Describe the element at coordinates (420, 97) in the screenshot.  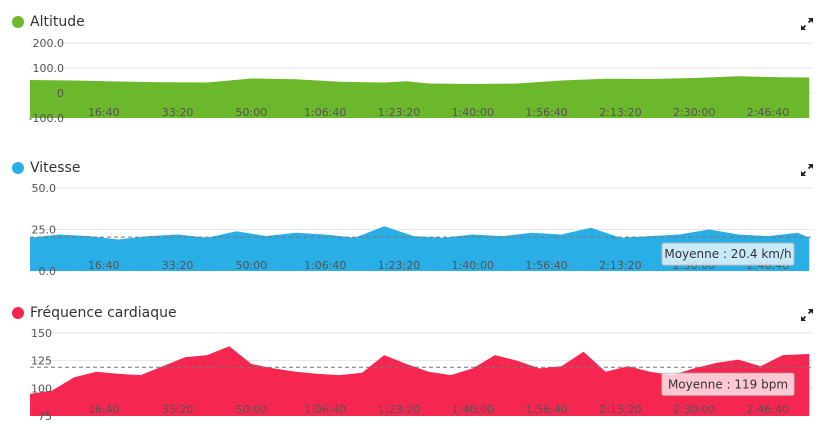
I see `altitude-area` at that location.